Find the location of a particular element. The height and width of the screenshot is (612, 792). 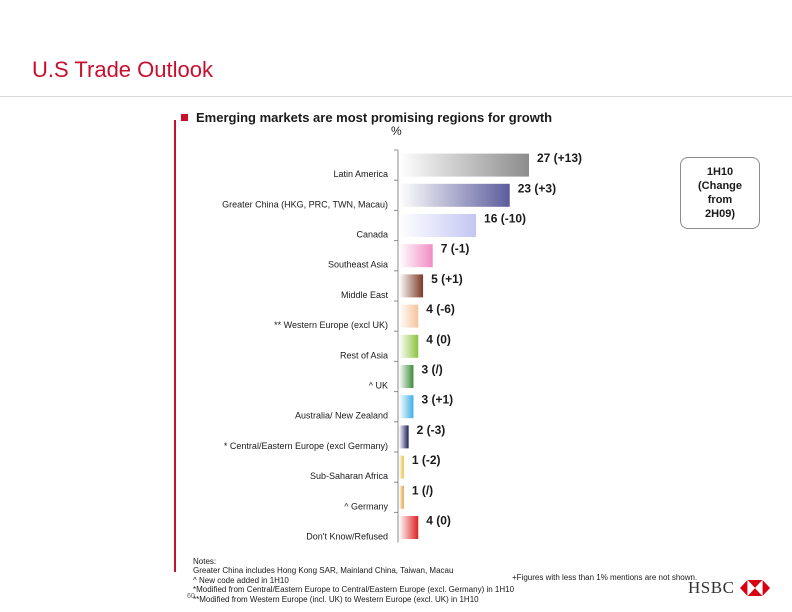

legend-box: 1H10 (Change from 2H09) is located at coordinates (720, 193).